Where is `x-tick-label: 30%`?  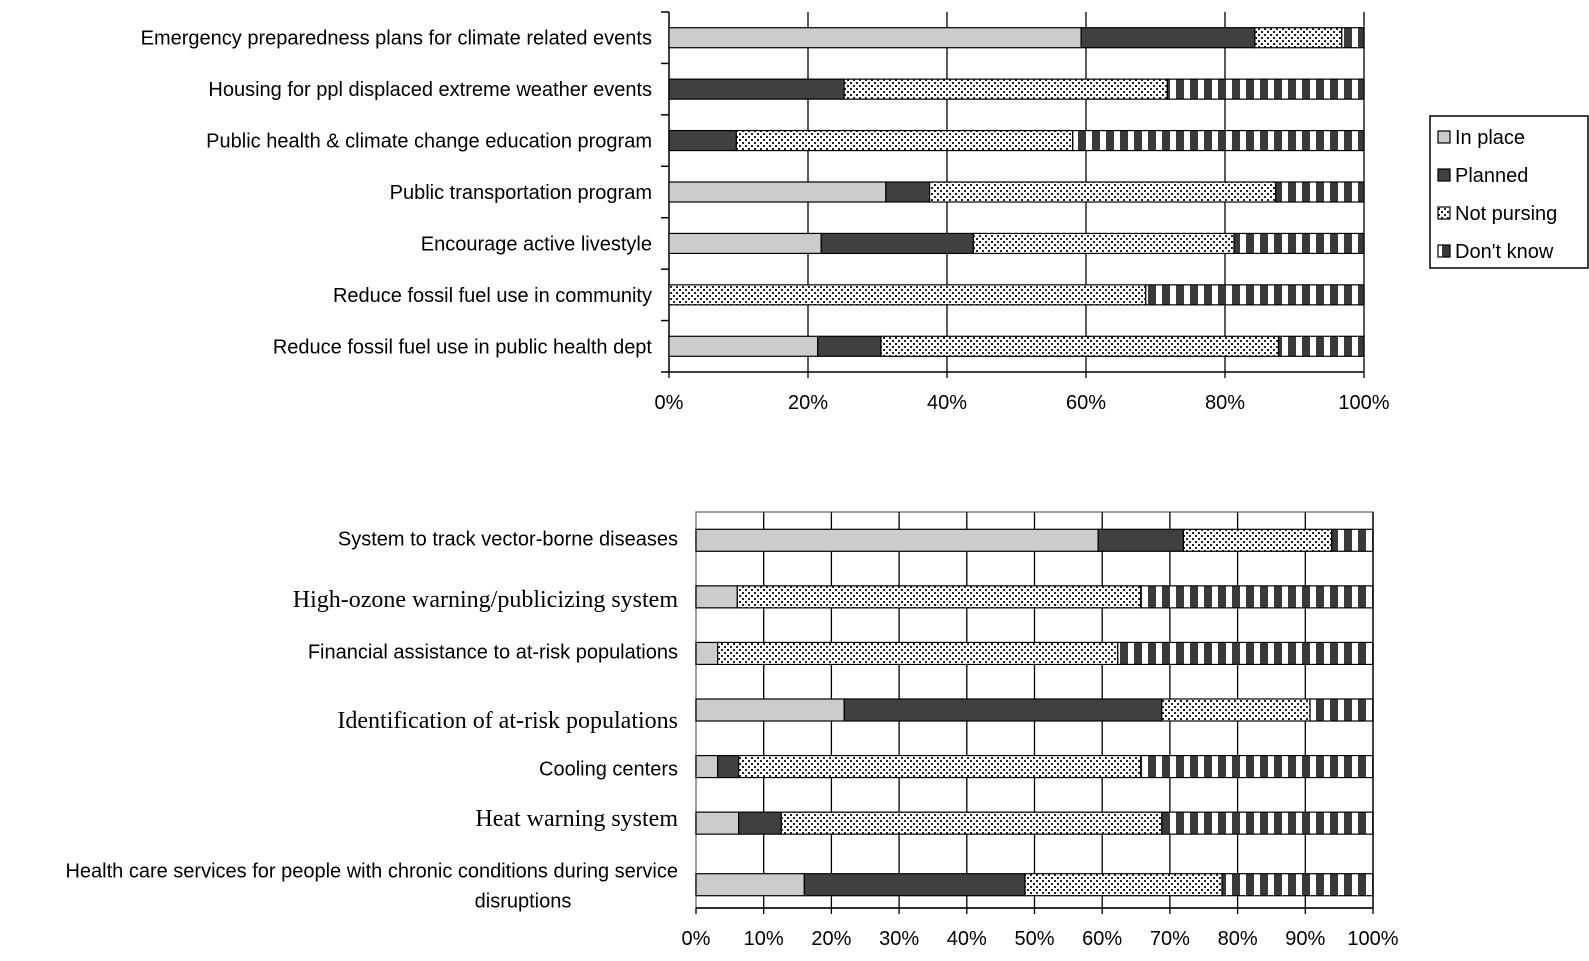 x-tick-label: 30% is located at coordinates (899, 939).